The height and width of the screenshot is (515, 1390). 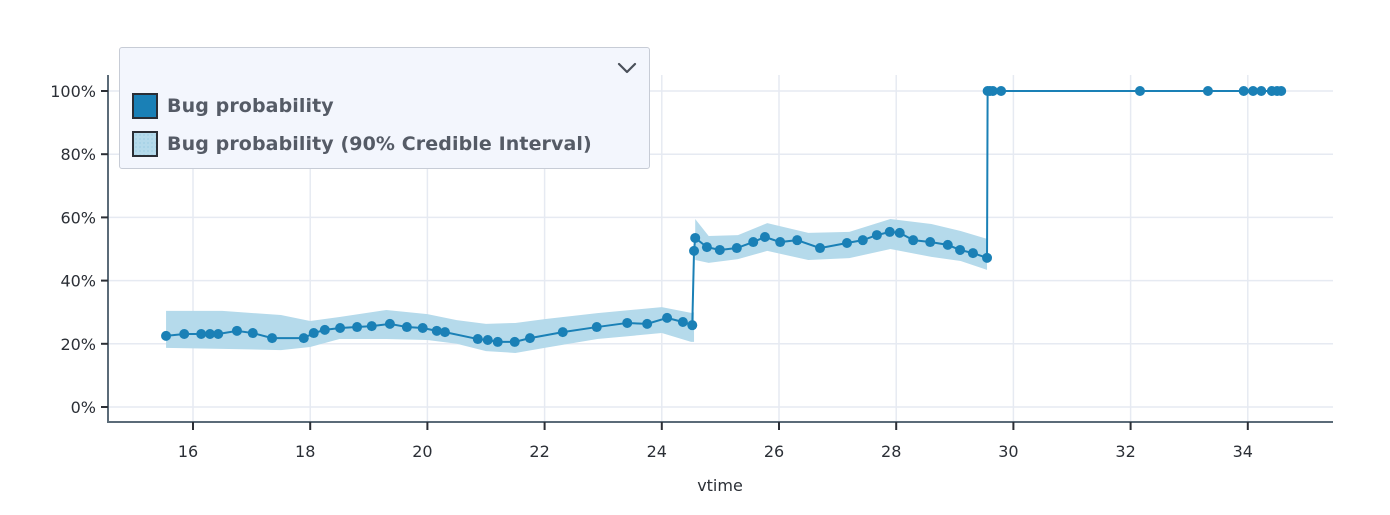 I want to click on x-tick-label: 32, so click(x=1125, y=451).